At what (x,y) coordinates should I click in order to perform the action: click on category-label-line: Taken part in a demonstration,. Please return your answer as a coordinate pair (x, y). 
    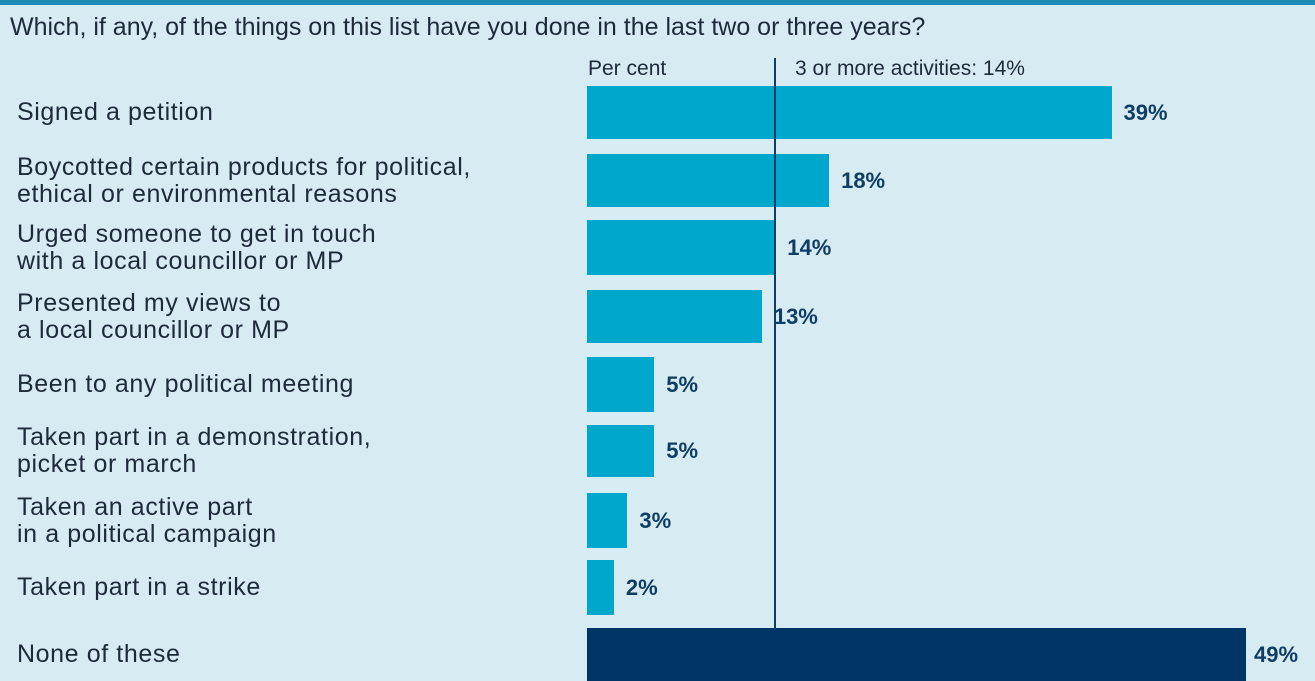
    Looking at the image, I should click on (194, 437).